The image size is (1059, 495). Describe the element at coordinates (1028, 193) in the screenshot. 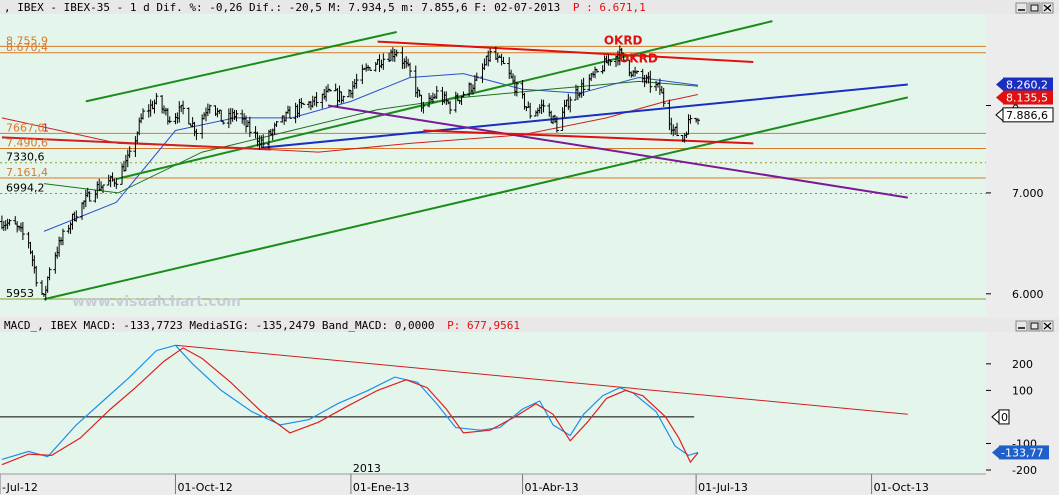

I see `y-axis-tick-label: 7.000` at that location.